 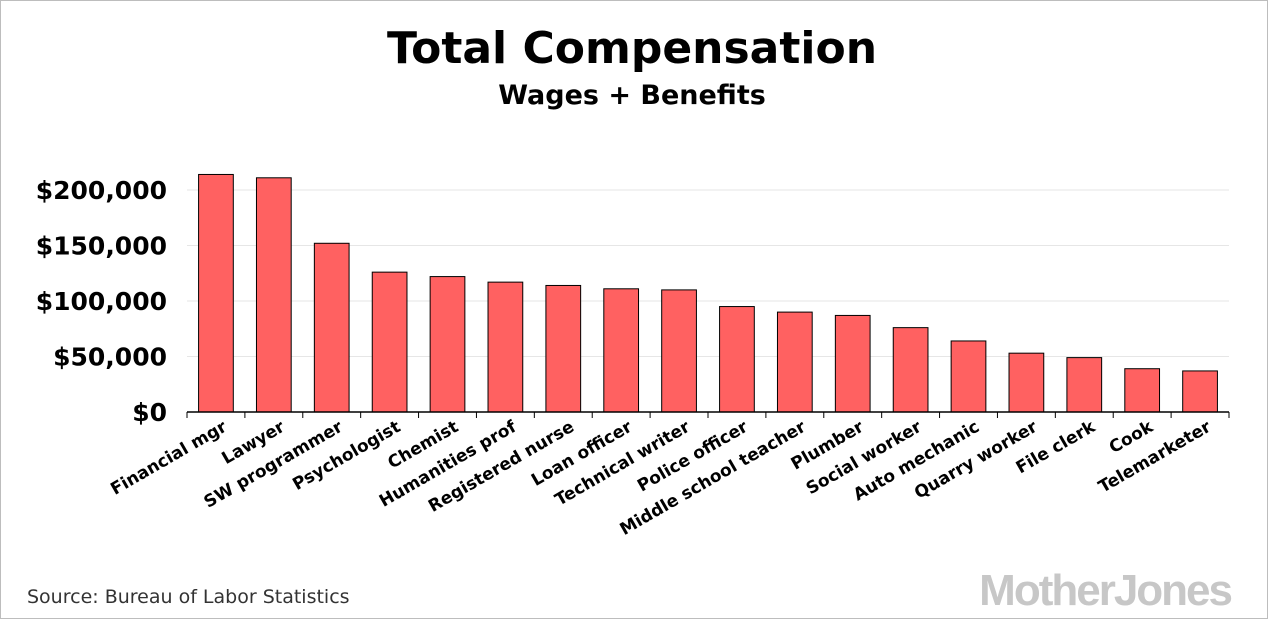 What do you see at coordinates (101, 246) in the screenshot?
I see `y-tick-label: $150,000` at bounding box center [101, 246].